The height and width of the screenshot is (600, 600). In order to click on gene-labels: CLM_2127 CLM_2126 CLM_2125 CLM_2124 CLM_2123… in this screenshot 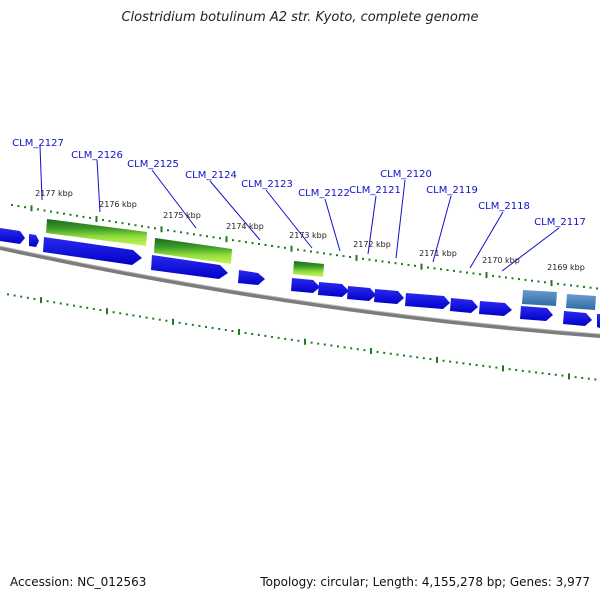, I will do `click(299, 183)`.